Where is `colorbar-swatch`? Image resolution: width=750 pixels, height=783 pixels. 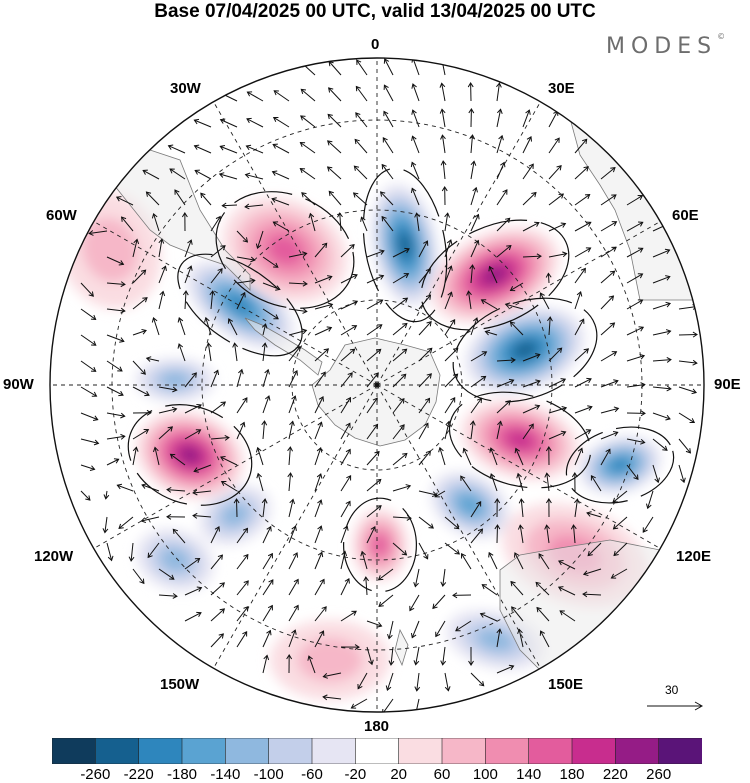 colorbar-swatch is located at coordinates (334, 751).